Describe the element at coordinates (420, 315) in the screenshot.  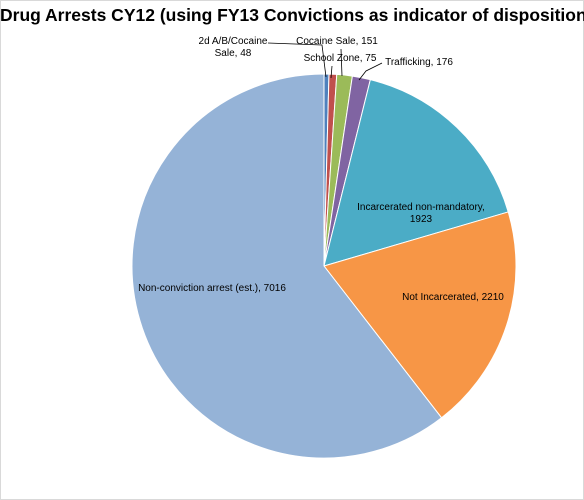
I see `pie-slice-not-incarcerated` at that location.